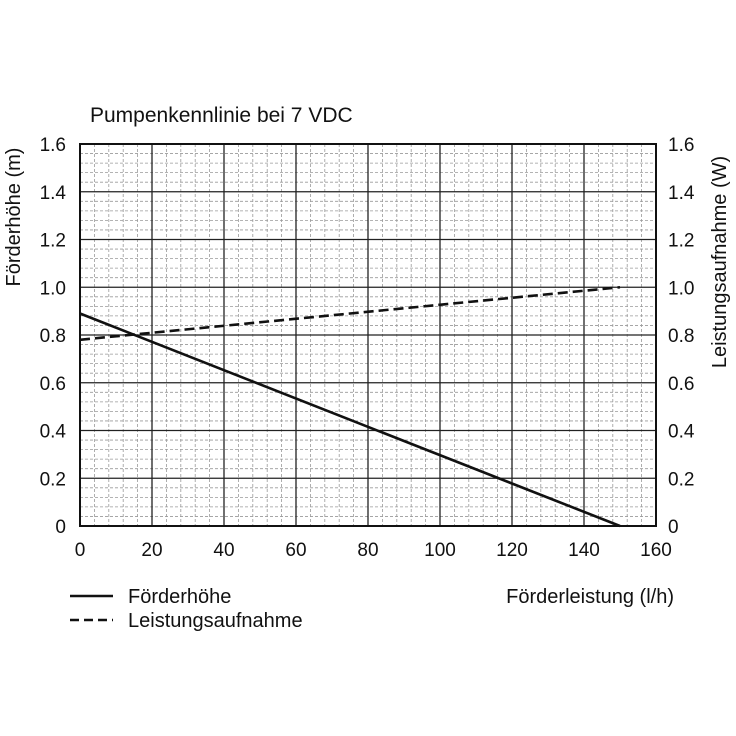 Image resolution: width=736 pixels, height=736 pixels. Describe the element at coordinates (440, 550) in the screenshot. I see `x-tick-label: 100` at that location.